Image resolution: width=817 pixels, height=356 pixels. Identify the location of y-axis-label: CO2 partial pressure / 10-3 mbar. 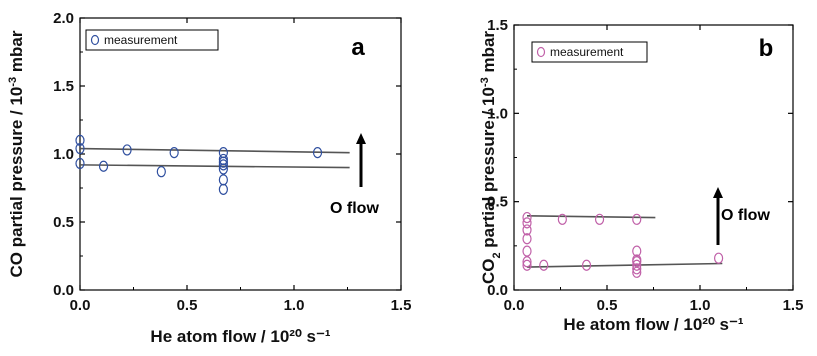
(491, 157).